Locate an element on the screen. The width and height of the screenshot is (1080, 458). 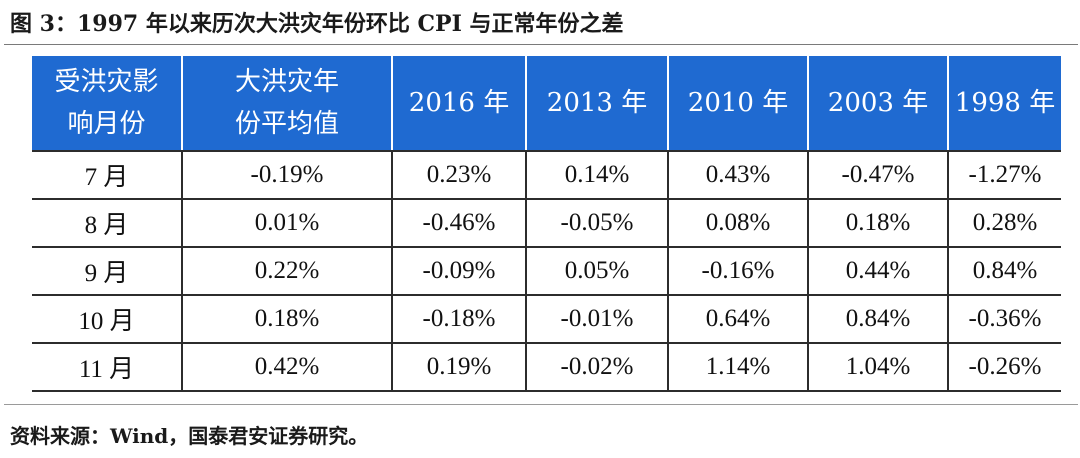
year-2003-cell: -0.47% is located at coordinates (878, 175).